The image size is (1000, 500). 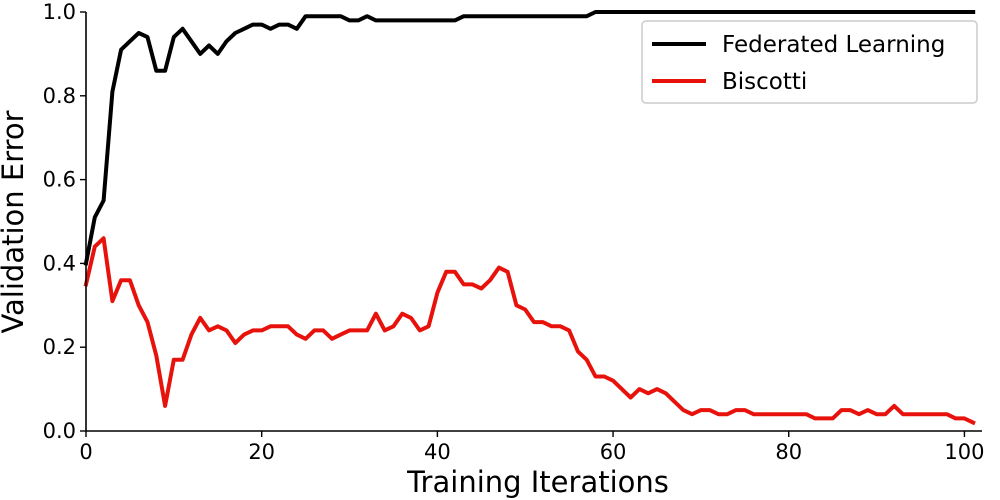 What do you see at coordinates (59, 431) in the screenshot?
I see `y-tick-label: 0.0` at bounding box center [59, 431].